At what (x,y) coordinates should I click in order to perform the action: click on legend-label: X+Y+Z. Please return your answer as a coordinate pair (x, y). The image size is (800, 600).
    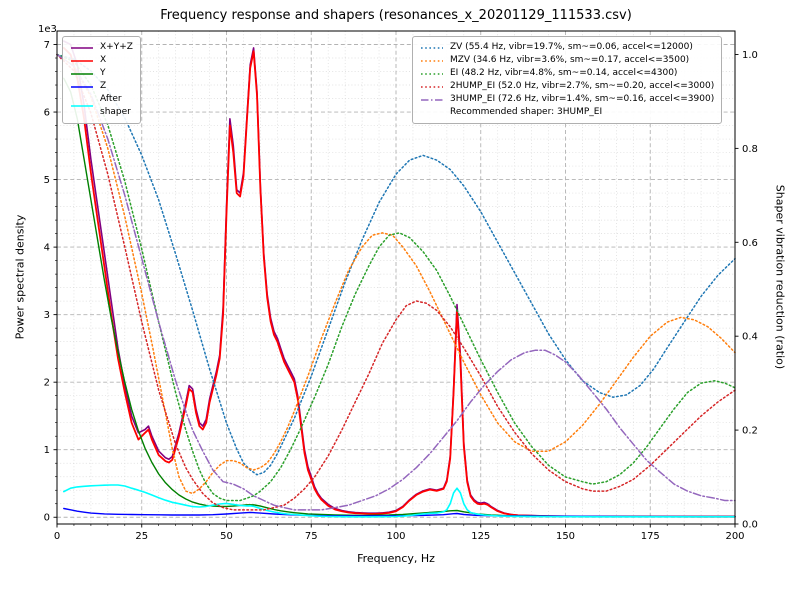
    Looking at the image, I should click on (116, 47).